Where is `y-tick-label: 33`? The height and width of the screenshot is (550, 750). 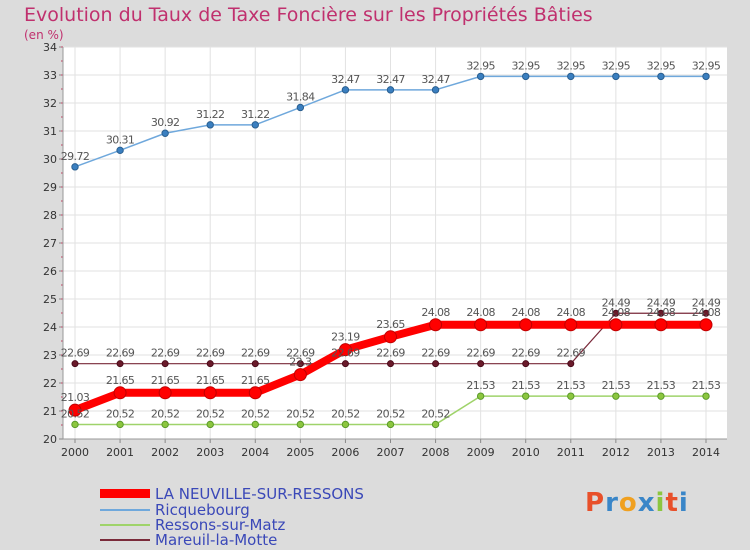 y-tick-label: 33 is located at coordinates (50, 75).